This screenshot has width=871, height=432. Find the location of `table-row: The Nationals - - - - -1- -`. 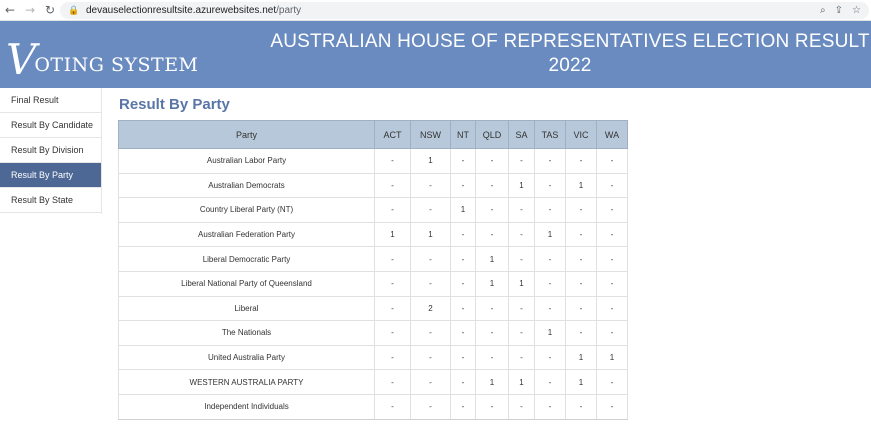

table-row: The Nationals - - - - -1- - is located at coordinates (373, 333).